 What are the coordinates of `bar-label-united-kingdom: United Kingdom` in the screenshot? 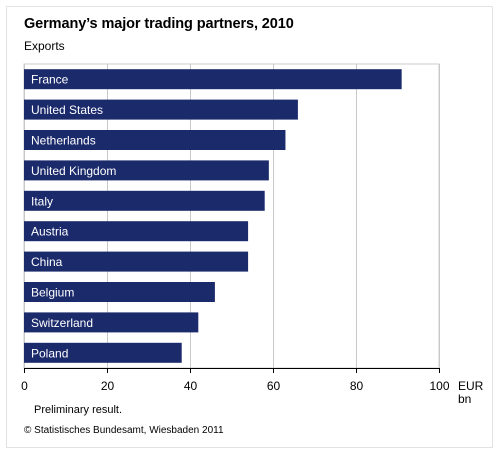 It's located at (73, 171).